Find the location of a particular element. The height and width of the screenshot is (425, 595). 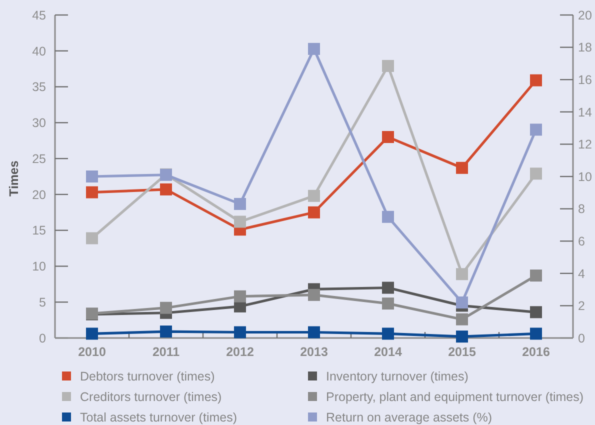

y-tick-label: 10 is located at coordinates (39, 267).